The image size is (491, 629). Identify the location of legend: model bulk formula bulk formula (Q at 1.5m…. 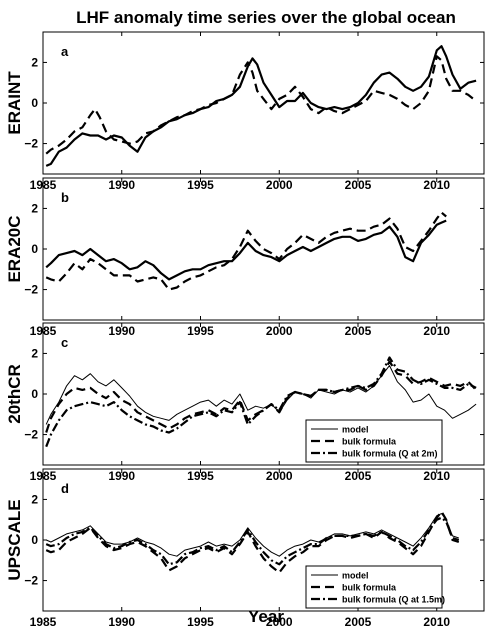
(375, 587).